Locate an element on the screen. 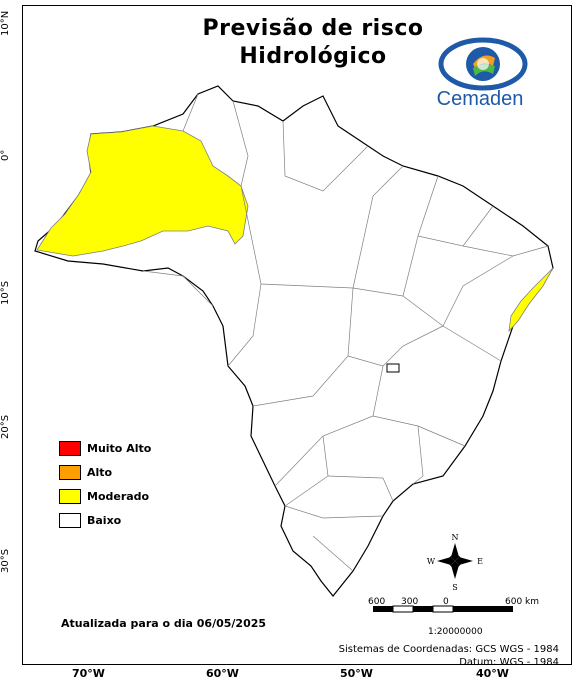 The image size is (579, 684). scale-label-600-left: 600 is located at coordinates (377, 602).